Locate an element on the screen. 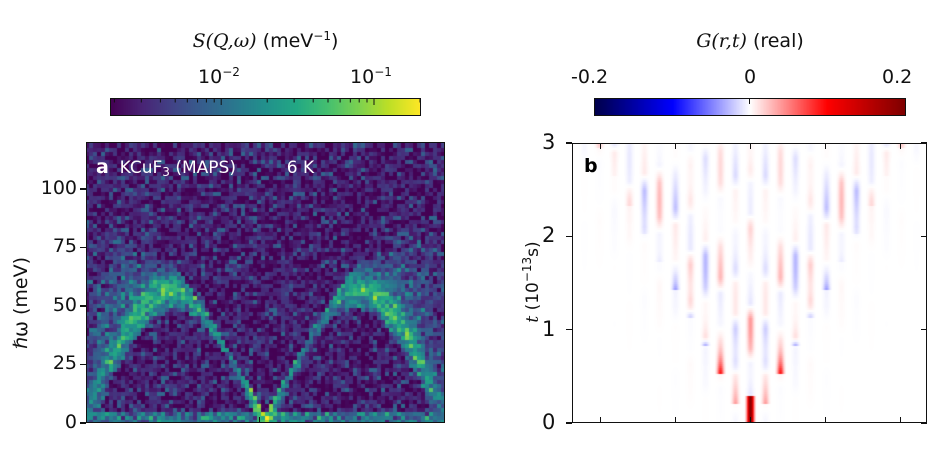 The height and width of the screenshot is (457, 933). colorbar-b-note: (real) is located at coordinates (778, 41).